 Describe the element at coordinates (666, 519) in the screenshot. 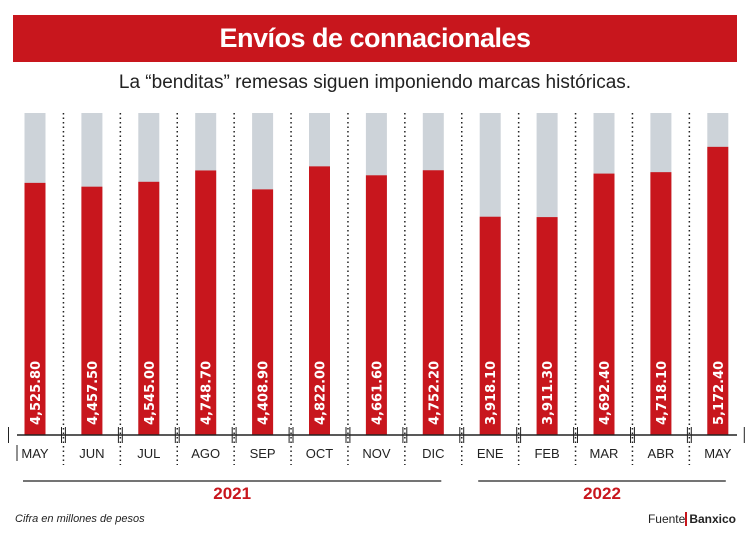

I see `source-label: Fuente` at that location.